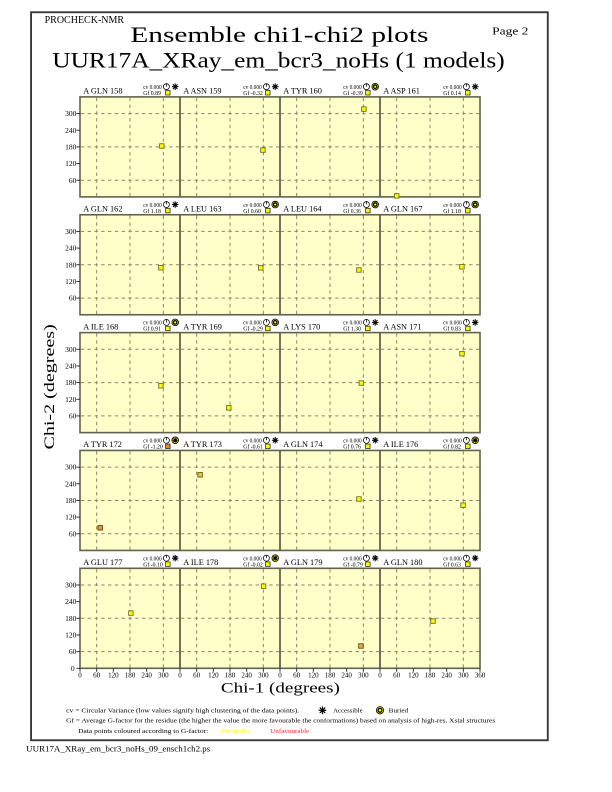 This screenshot has height=792, width=612. What do you see at coordinates (402, 208) in the screenshot?
I see `svg-text: A GLN 167` at bounding box center [402, 208].